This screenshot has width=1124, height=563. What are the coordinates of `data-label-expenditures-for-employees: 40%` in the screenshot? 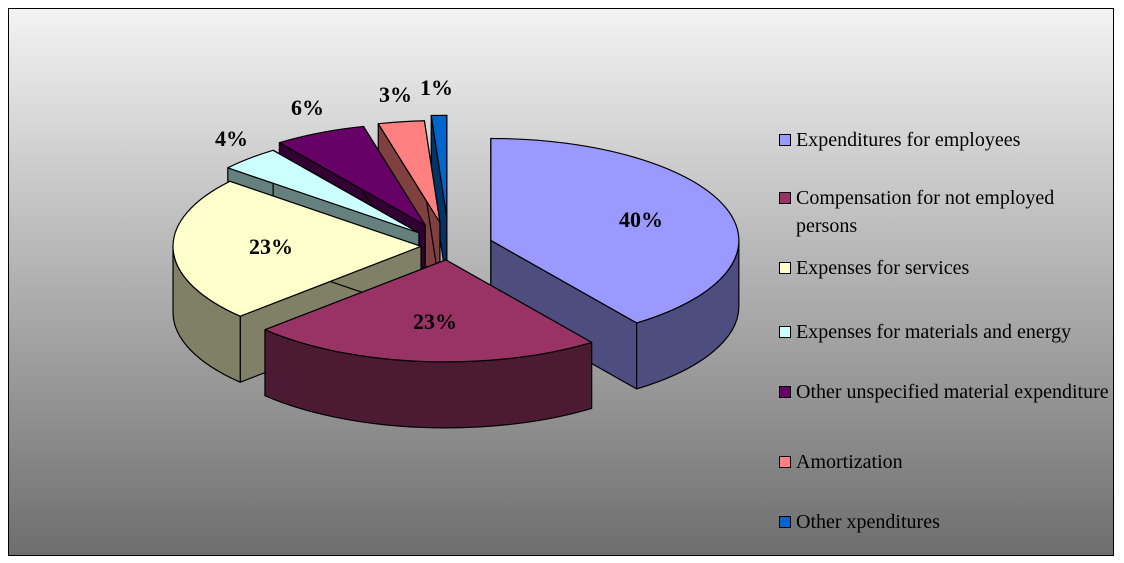 It's located at (641, 219).